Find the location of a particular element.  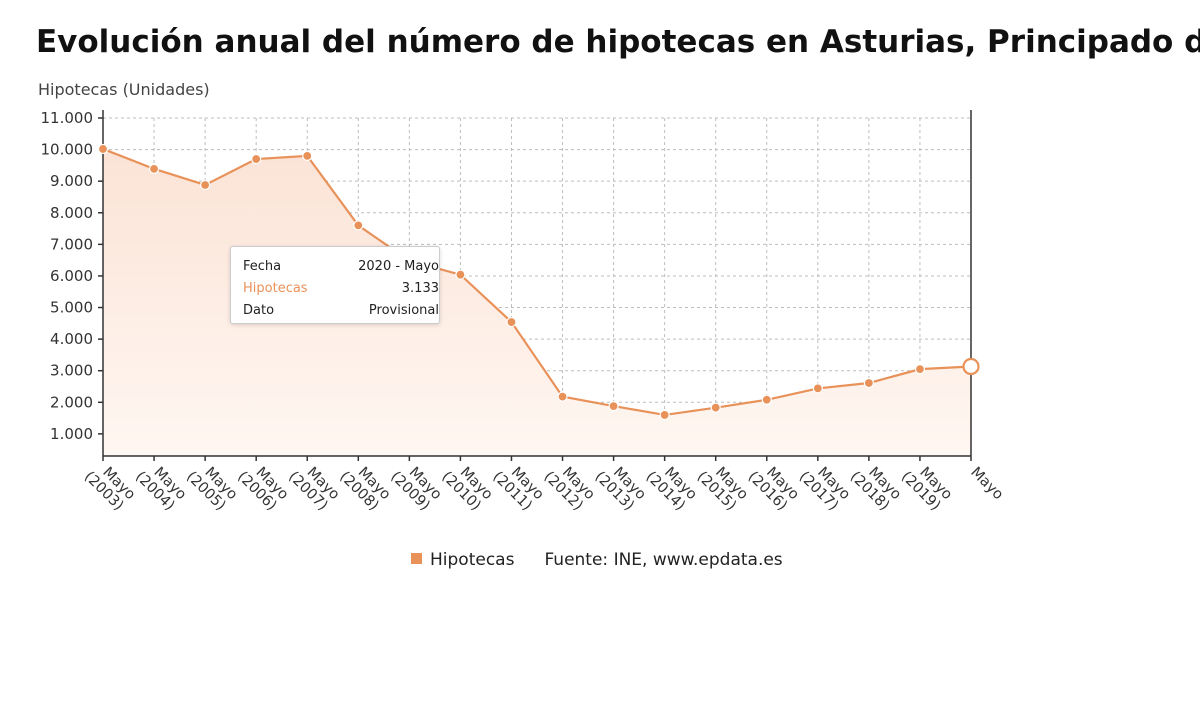

x-tick-label: Mayo(2014) is located at coordinates (671, 489).